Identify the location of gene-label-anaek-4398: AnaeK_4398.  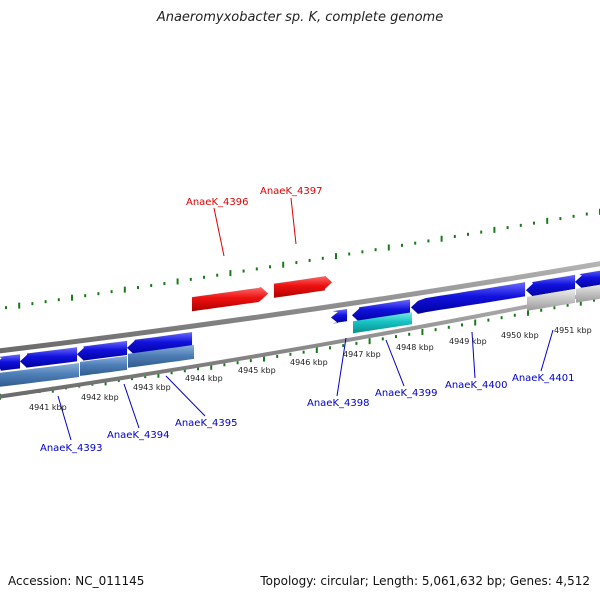
(338, 403).